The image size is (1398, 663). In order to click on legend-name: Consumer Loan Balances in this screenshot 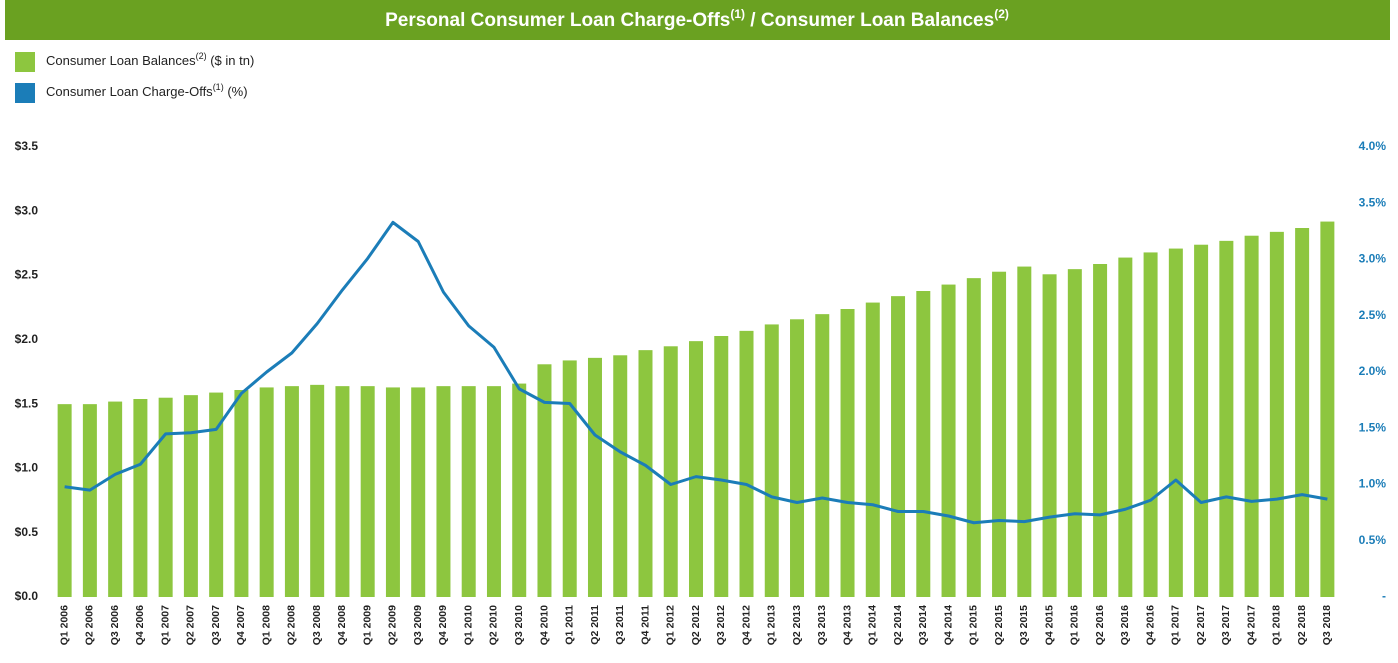, I will do `click(121, 60)`.